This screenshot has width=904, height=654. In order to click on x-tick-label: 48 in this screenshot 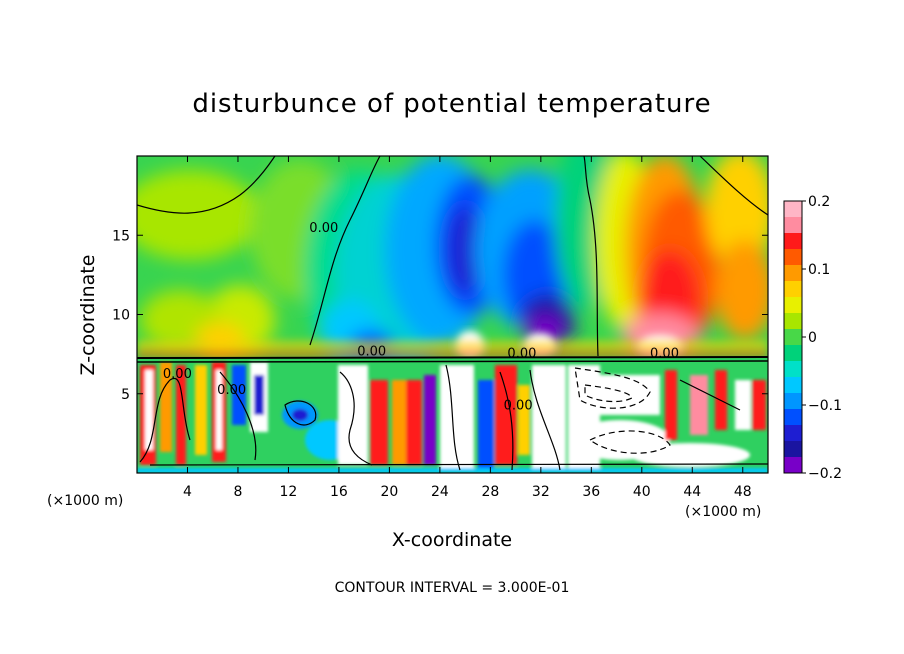, I will do `click(743, 492)`.